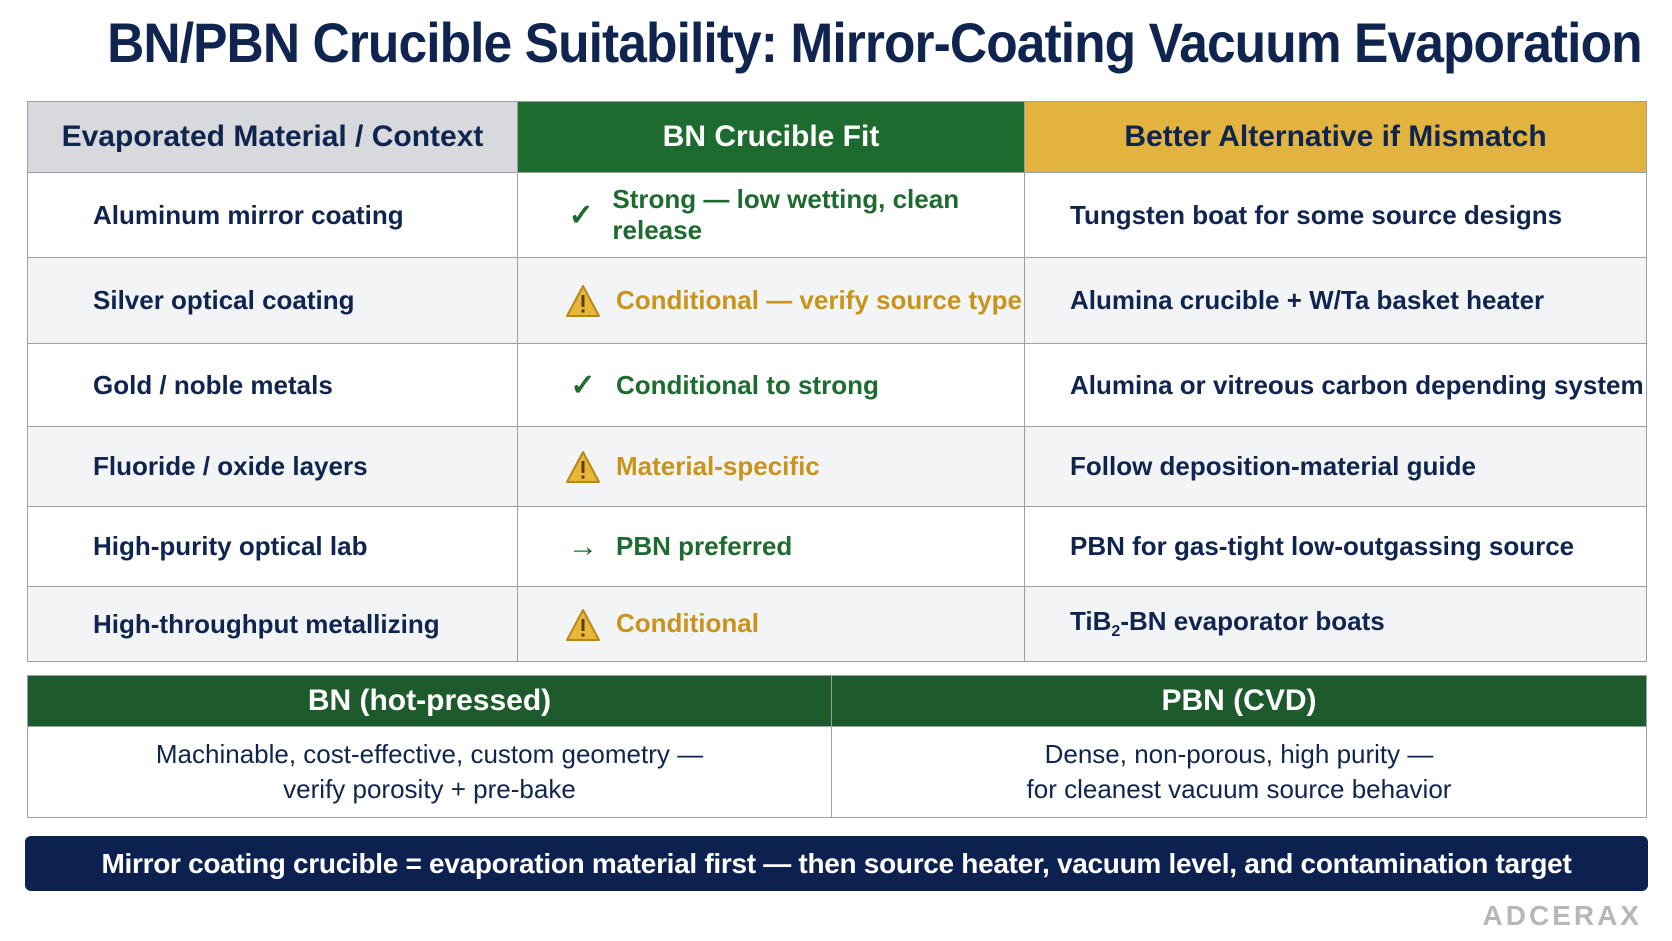 The height and width of the screenshot is (941, 1672). What do you see at coordinates (429, 789) in the screenshot?
I see `bn-line-2: verify porosity + pre-bake` at bounding box center [429, 789].